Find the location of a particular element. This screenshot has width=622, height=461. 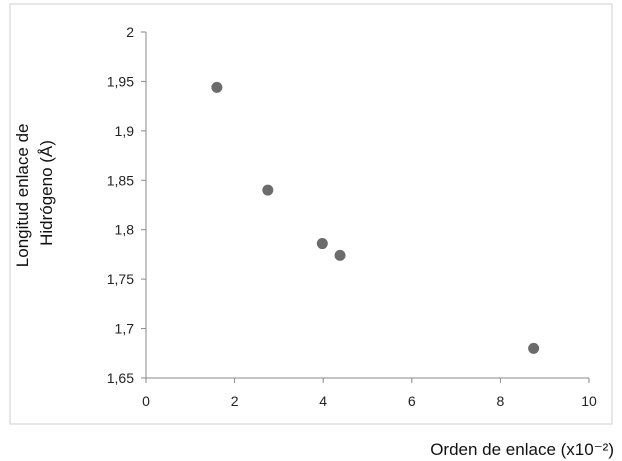

x-tick-label: 8 is located at coordinates (501, 401).